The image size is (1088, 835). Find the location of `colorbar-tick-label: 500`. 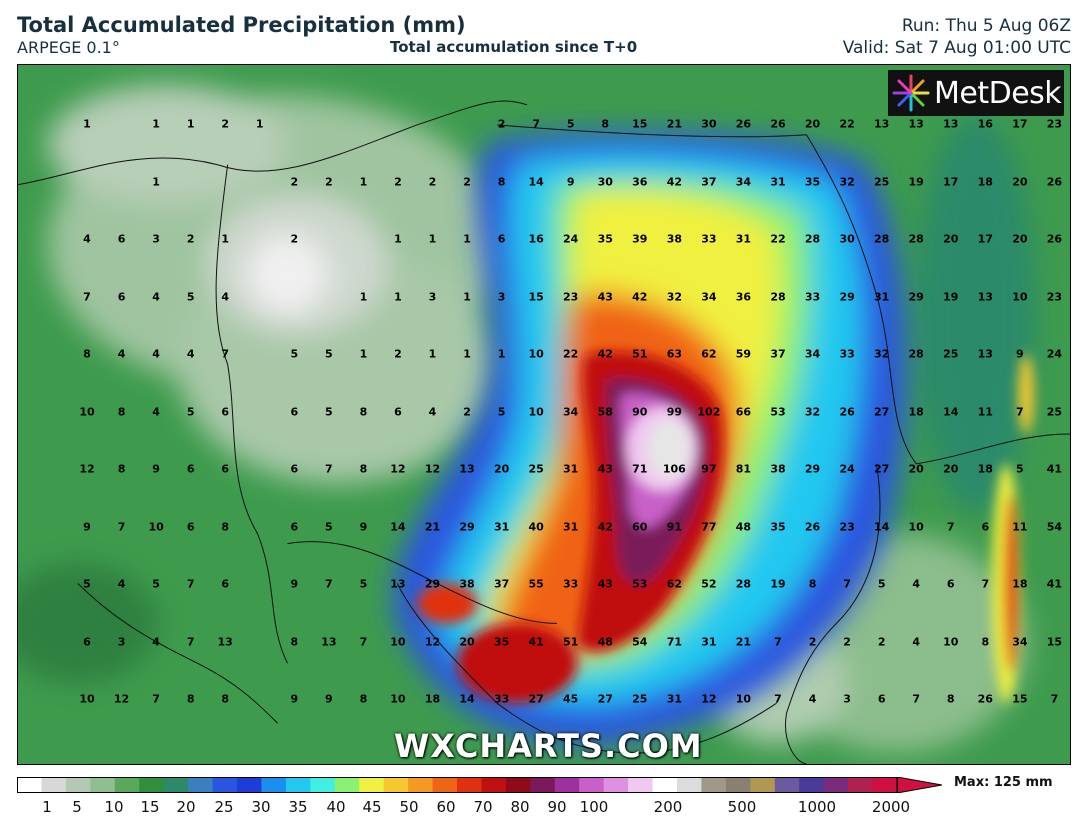

colorbar-tick-label: 500 is located at coordinates (742, 807).